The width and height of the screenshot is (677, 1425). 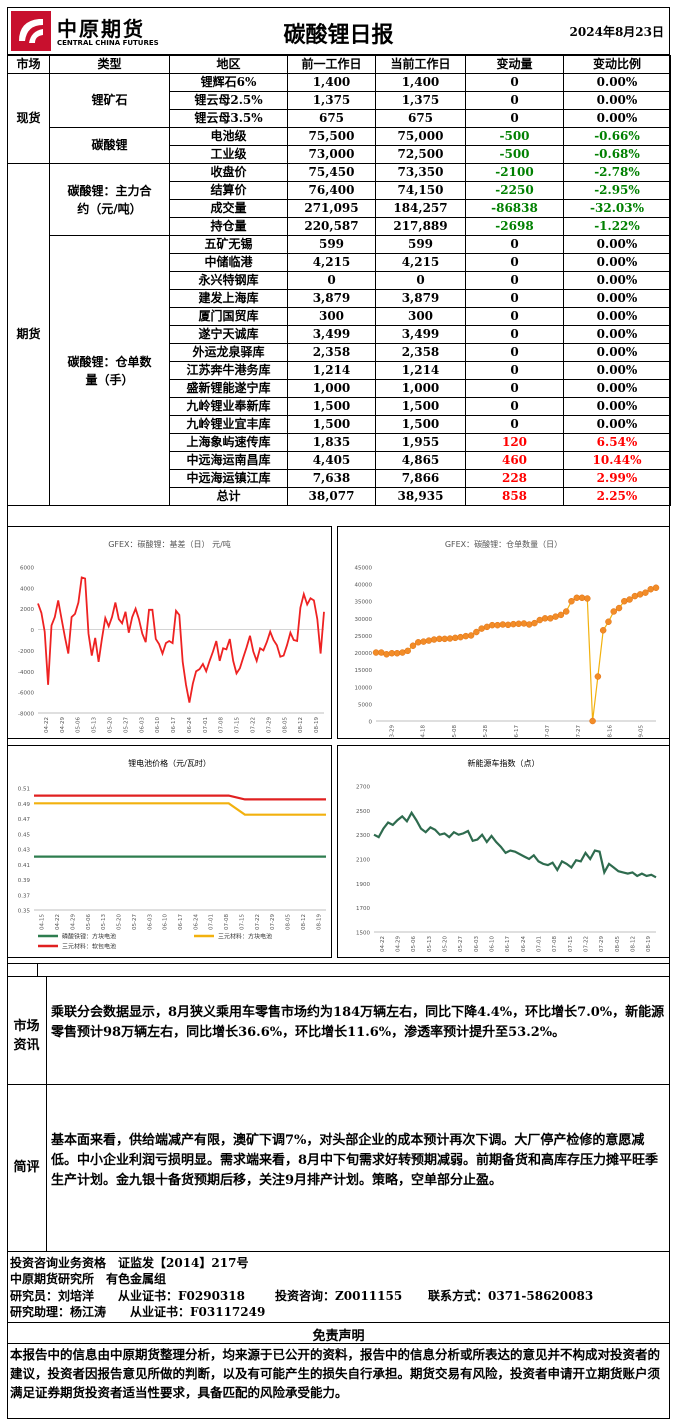 I want to click on table-cell: 4,865, so click(x=420, y=460).